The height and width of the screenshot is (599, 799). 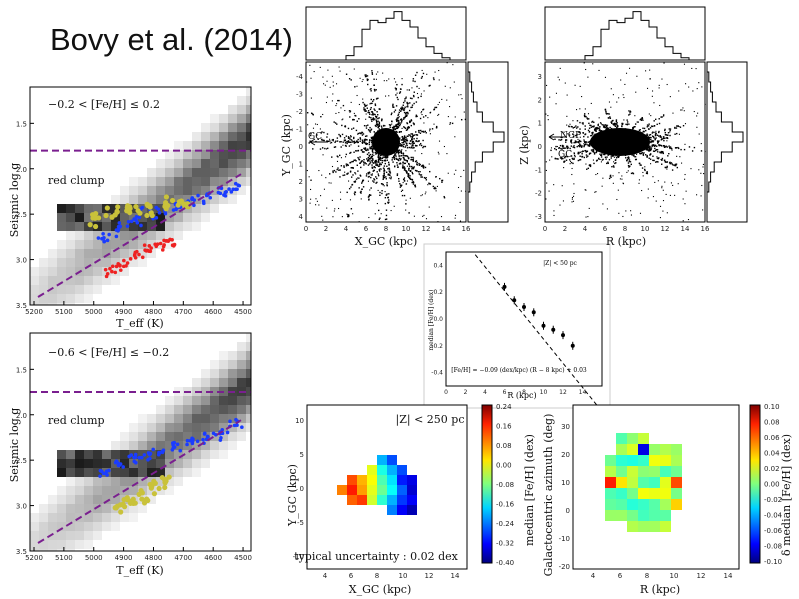 What do you see at coordinates (517, 327) in the screenshot?
I see `metallicity-gradient-plot: 0 2 4 6 8 10 12 140.40.20.0-0.2-0.4` at bounding box center [517, 327].